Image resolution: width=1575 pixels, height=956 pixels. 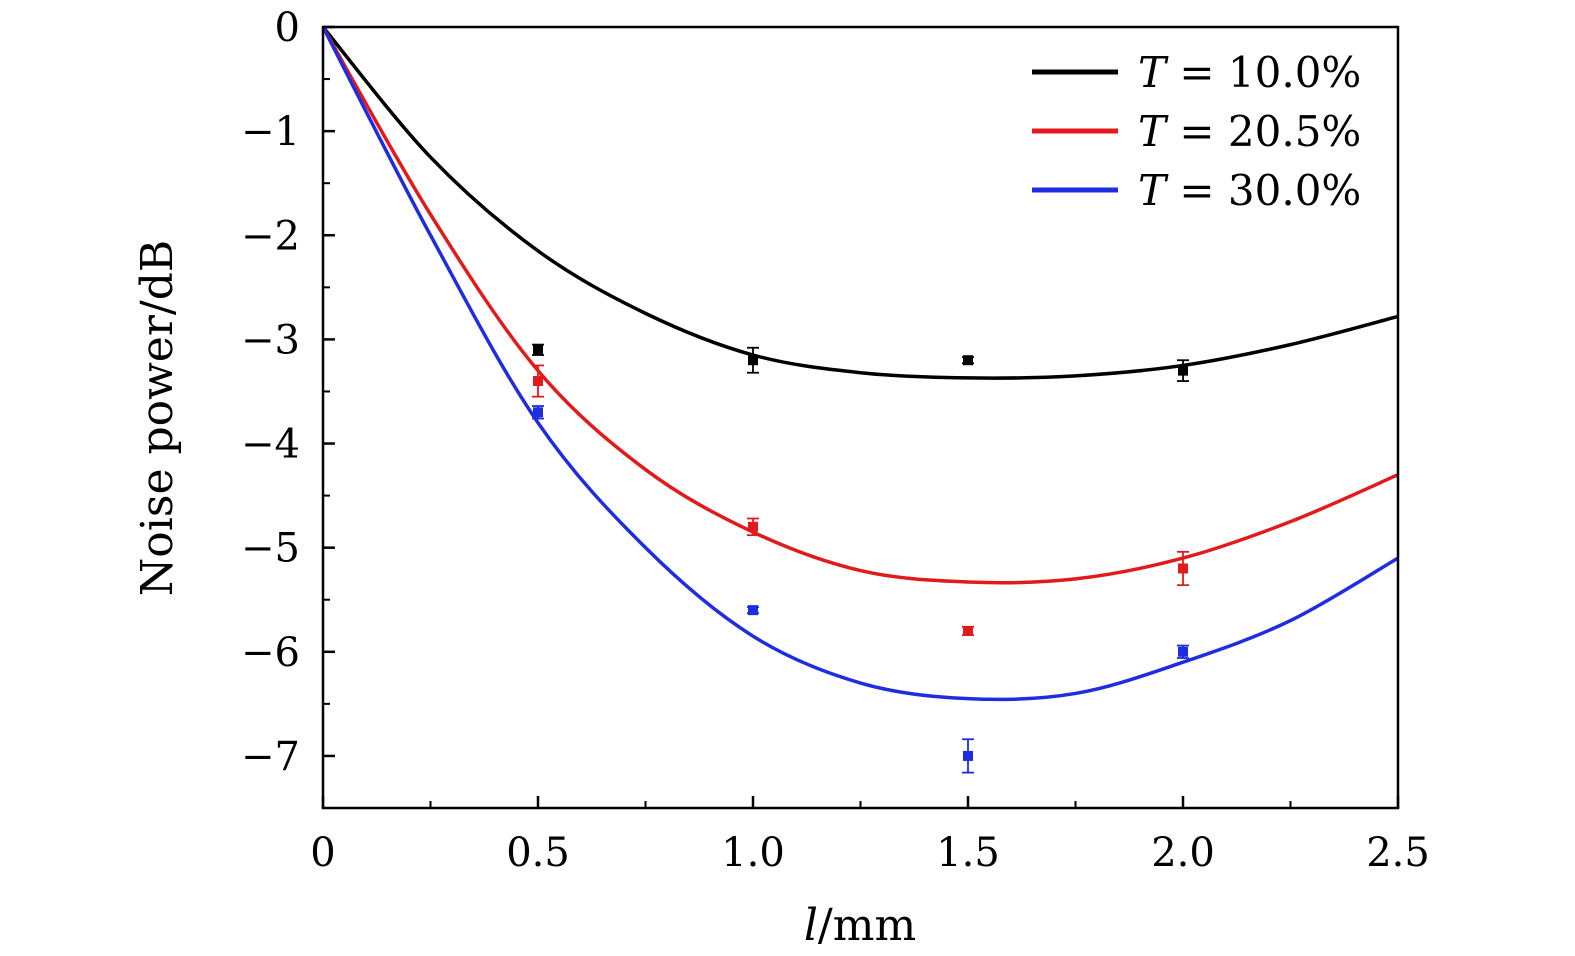 I want to click on legend: T = 10.0% T = 20.5% T = 30.0%, so click(x=1196, y=131).